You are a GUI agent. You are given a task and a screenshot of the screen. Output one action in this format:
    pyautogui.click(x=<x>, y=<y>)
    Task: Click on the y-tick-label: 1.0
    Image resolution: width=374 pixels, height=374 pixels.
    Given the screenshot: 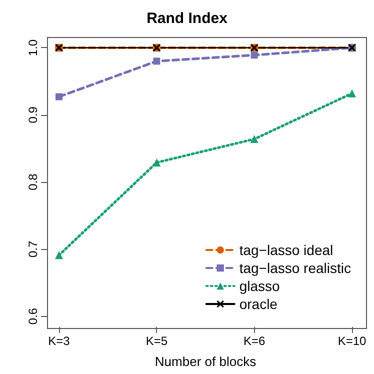 What is the action you would take?
    pyautogui.click(x=33, y=47)
    